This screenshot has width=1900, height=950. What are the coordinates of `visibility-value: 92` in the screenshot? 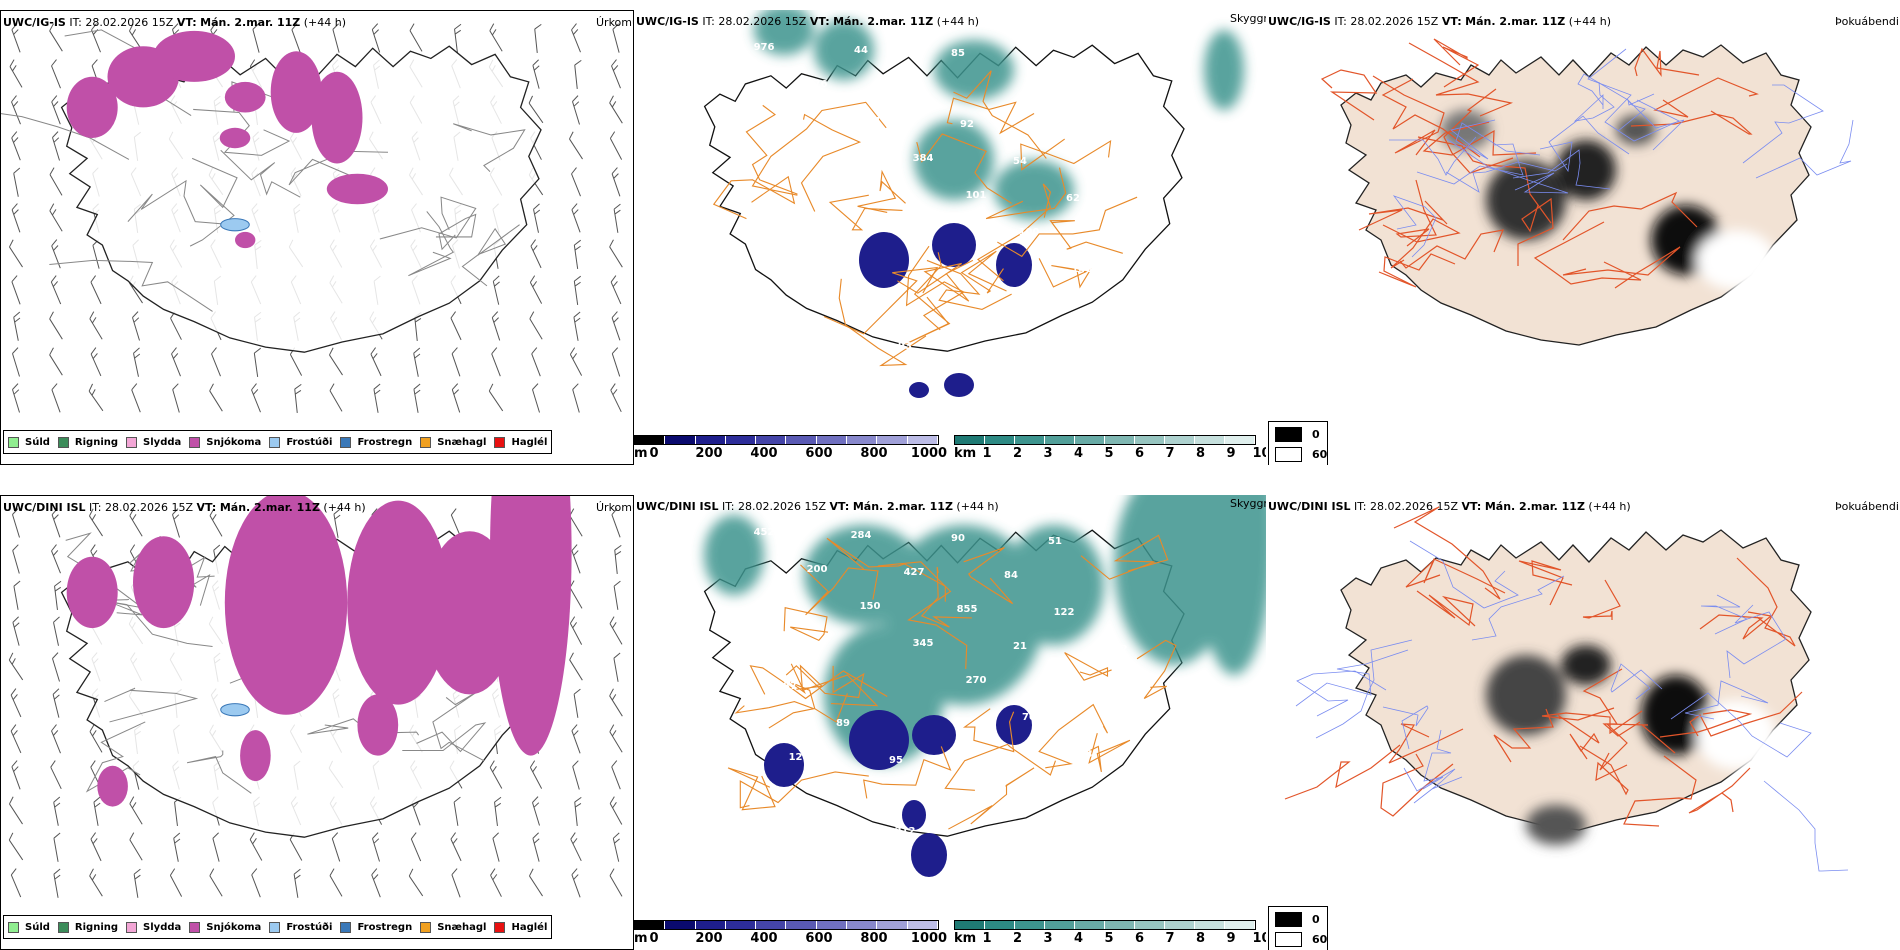 It's located at (967, 124).